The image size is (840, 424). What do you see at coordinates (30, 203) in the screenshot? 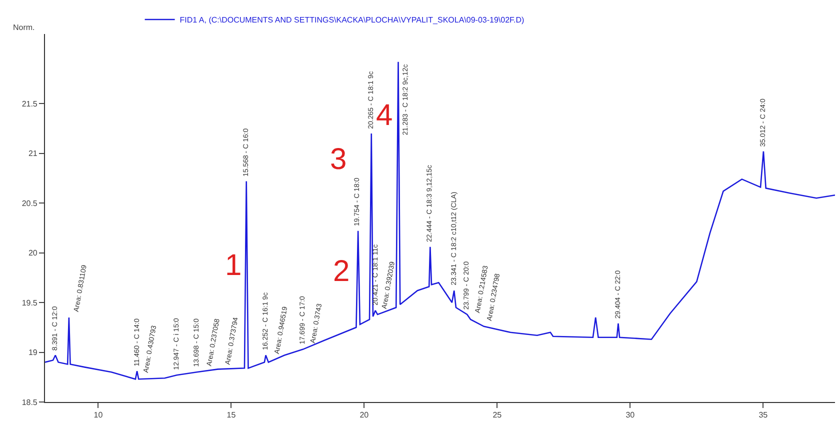
I see `y-tick-label: 20.5` at bounding box center [30, 203].